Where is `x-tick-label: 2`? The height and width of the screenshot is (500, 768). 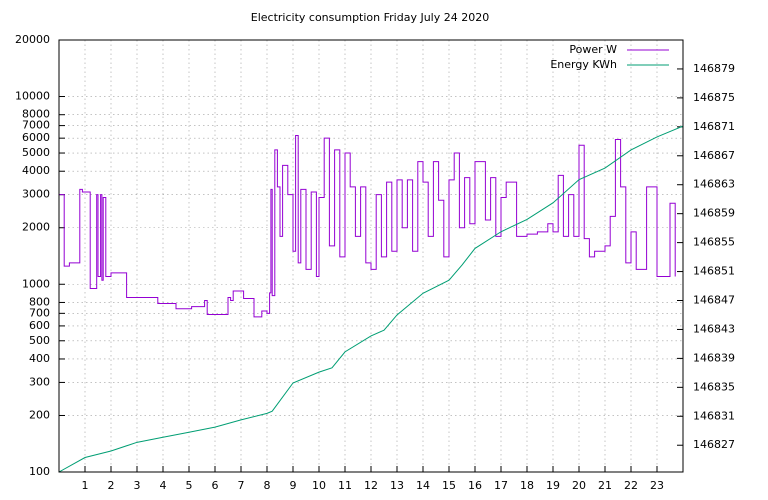
x-tick-label: 2 is located at coordinates (111, 485).